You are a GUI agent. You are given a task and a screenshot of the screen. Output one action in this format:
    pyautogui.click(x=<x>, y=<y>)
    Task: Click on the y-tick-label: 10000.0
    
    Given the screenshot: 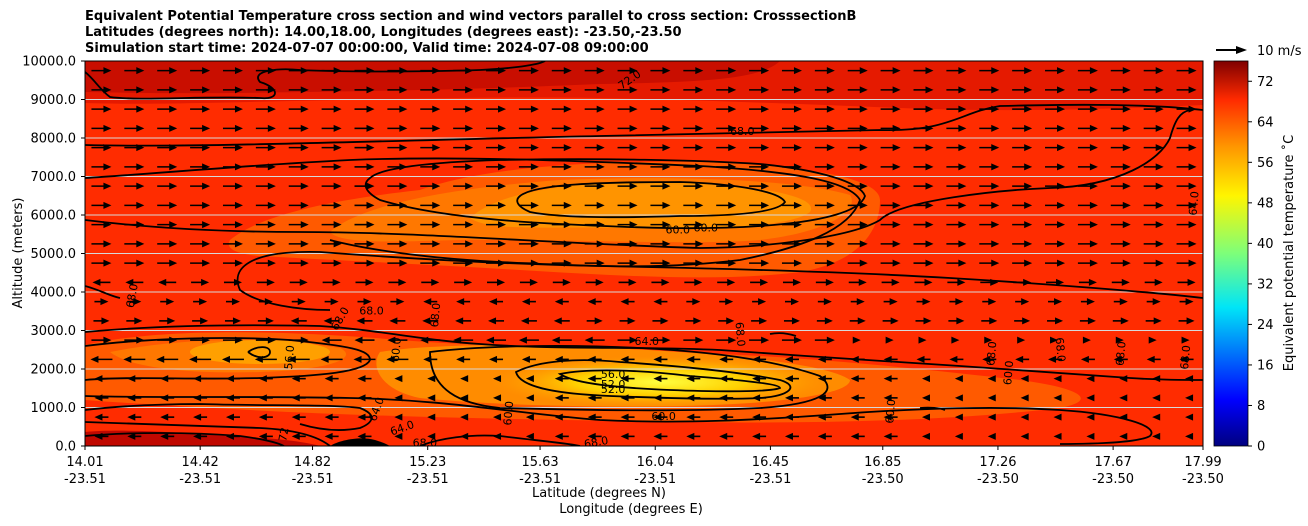 What is the action you would take?
    pyautogui.click(x=49, y=62)
    